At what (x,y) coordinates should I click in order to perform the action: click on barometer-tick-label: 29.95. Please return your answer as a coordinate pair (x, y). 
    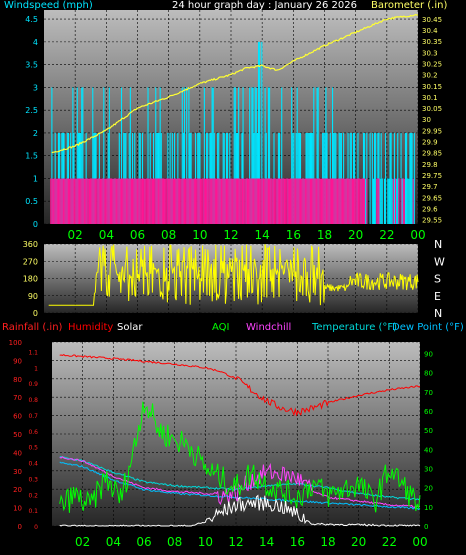
    Looking at the image, I should click on (432, 131).